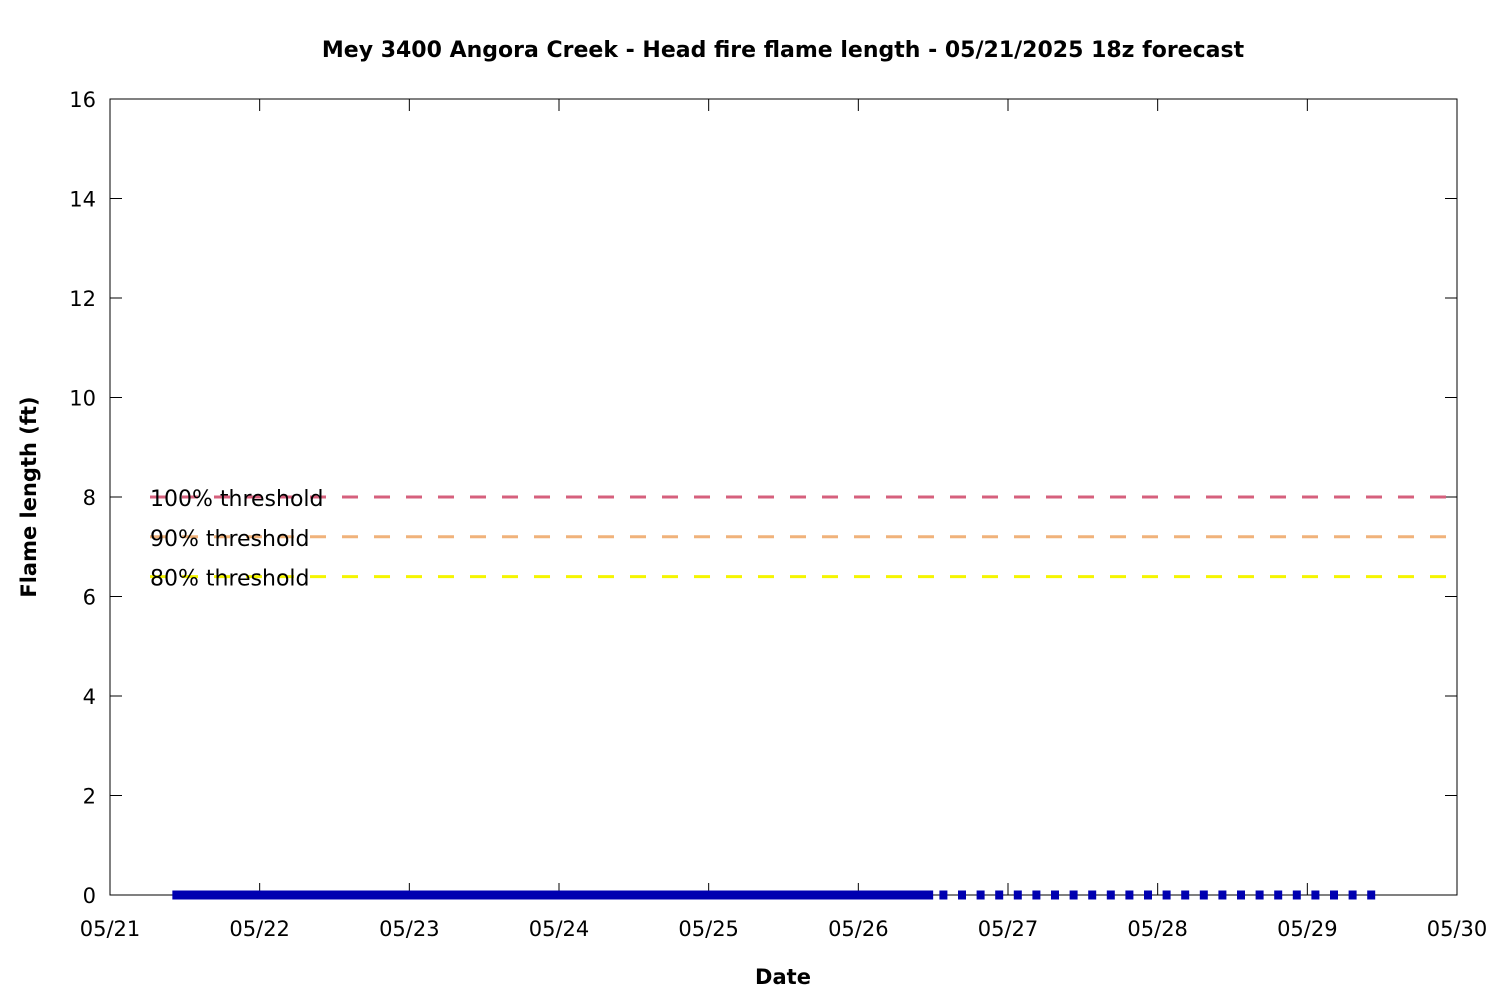 The width and height of the screenshot is (1500, 1000). Describe the element at coordinates (89, 697) in the screenshot. I see `y-tick-label: 4` at that location.